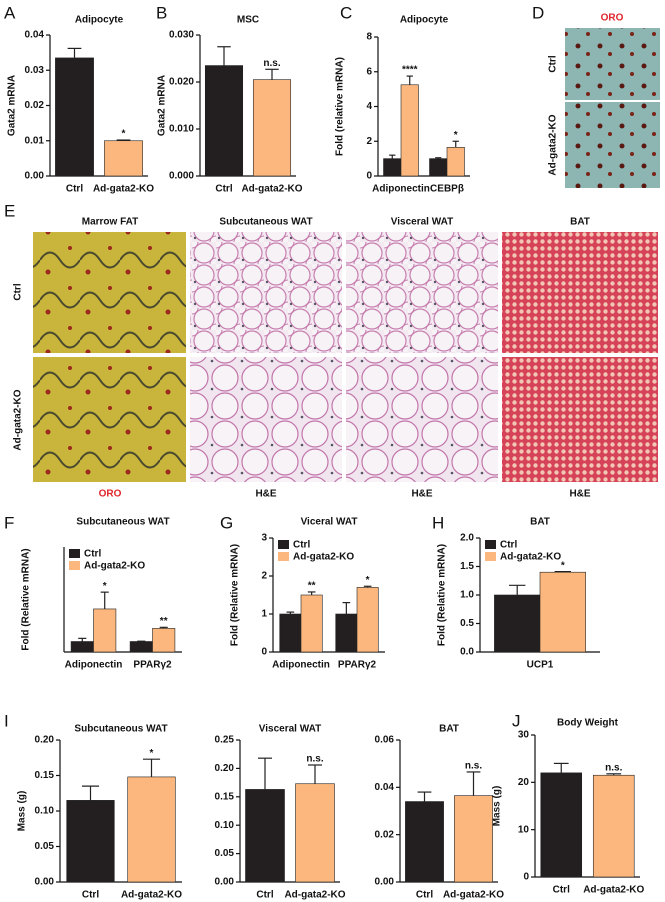 This screenshot has height=902, width=665. I want to click on y-tick-label: 6, so click(369, 71).